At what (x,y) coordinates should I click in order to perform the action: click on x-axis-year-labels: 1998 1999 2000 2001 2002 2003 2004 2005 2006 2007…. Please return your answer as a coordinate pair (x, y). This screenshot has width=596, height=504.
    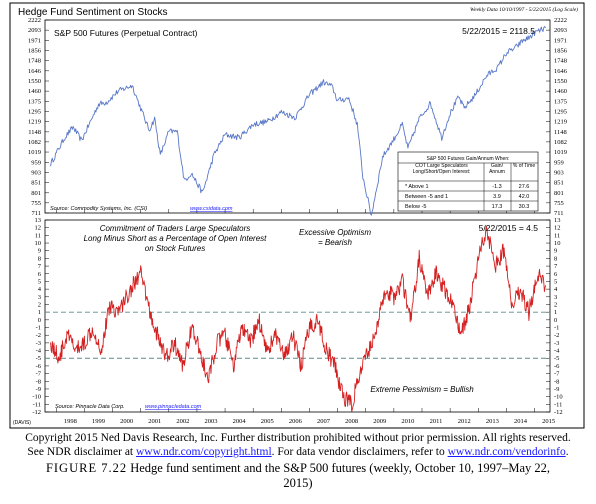
    Looking at the image, I should click on (309, 421).